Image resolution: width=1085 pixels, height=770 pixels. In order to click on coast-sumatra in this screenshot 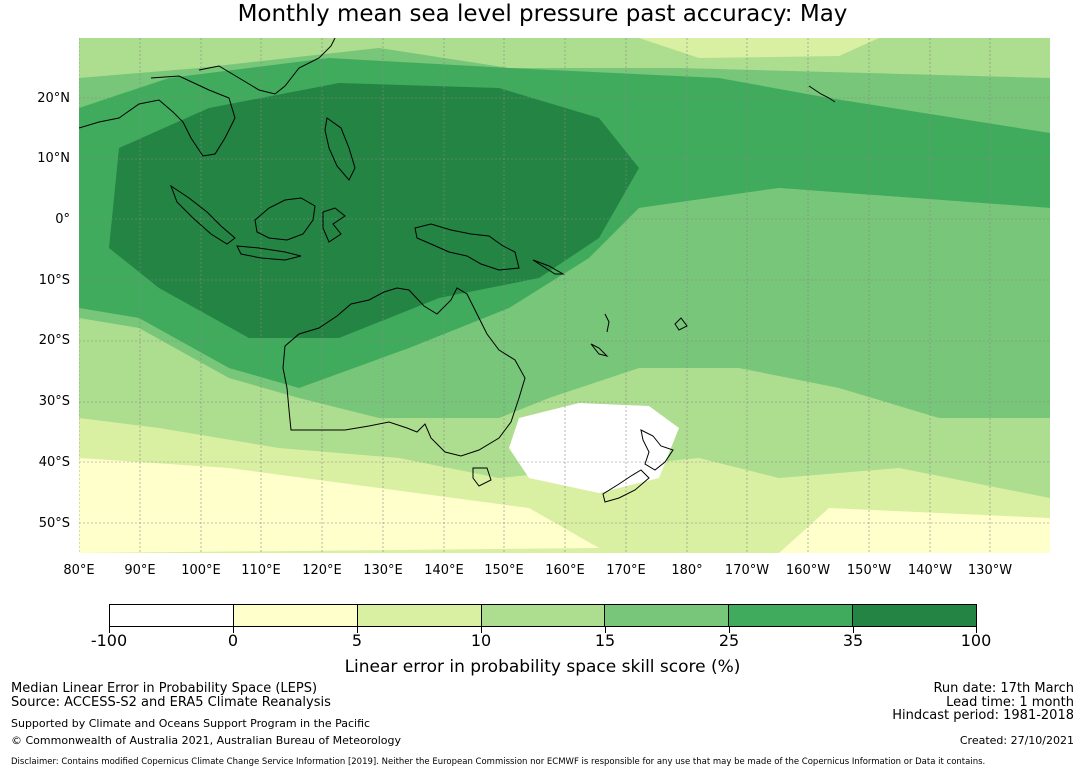, I will do `click(202, 214)`.